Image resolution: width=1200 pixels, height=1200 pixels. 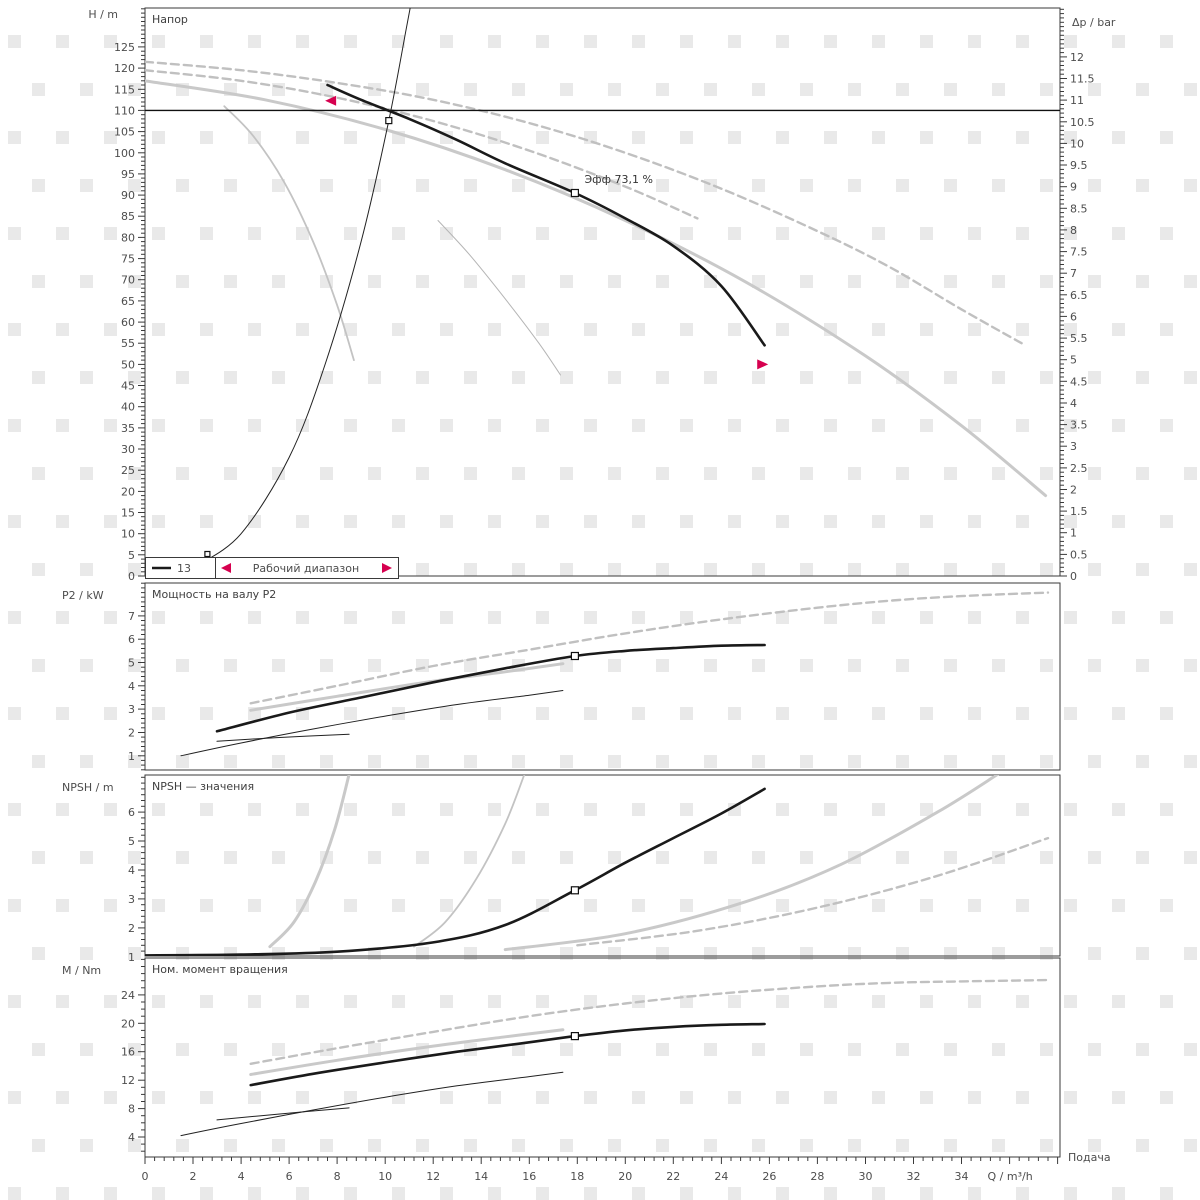 I want to click on legend-right-arrow-icon, so click(x=387, y=568).